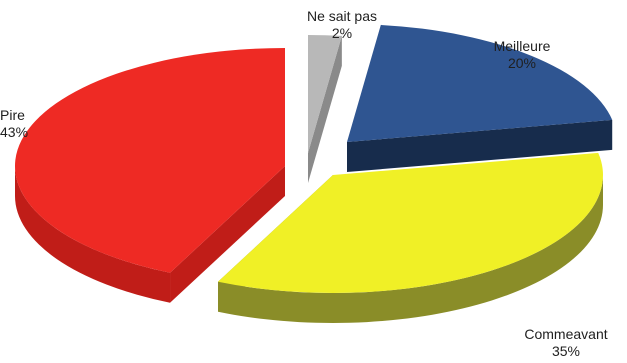  Describe the element at coordinates (227, 234) in the screenshot. I see `slice-wall-pire` at that location.